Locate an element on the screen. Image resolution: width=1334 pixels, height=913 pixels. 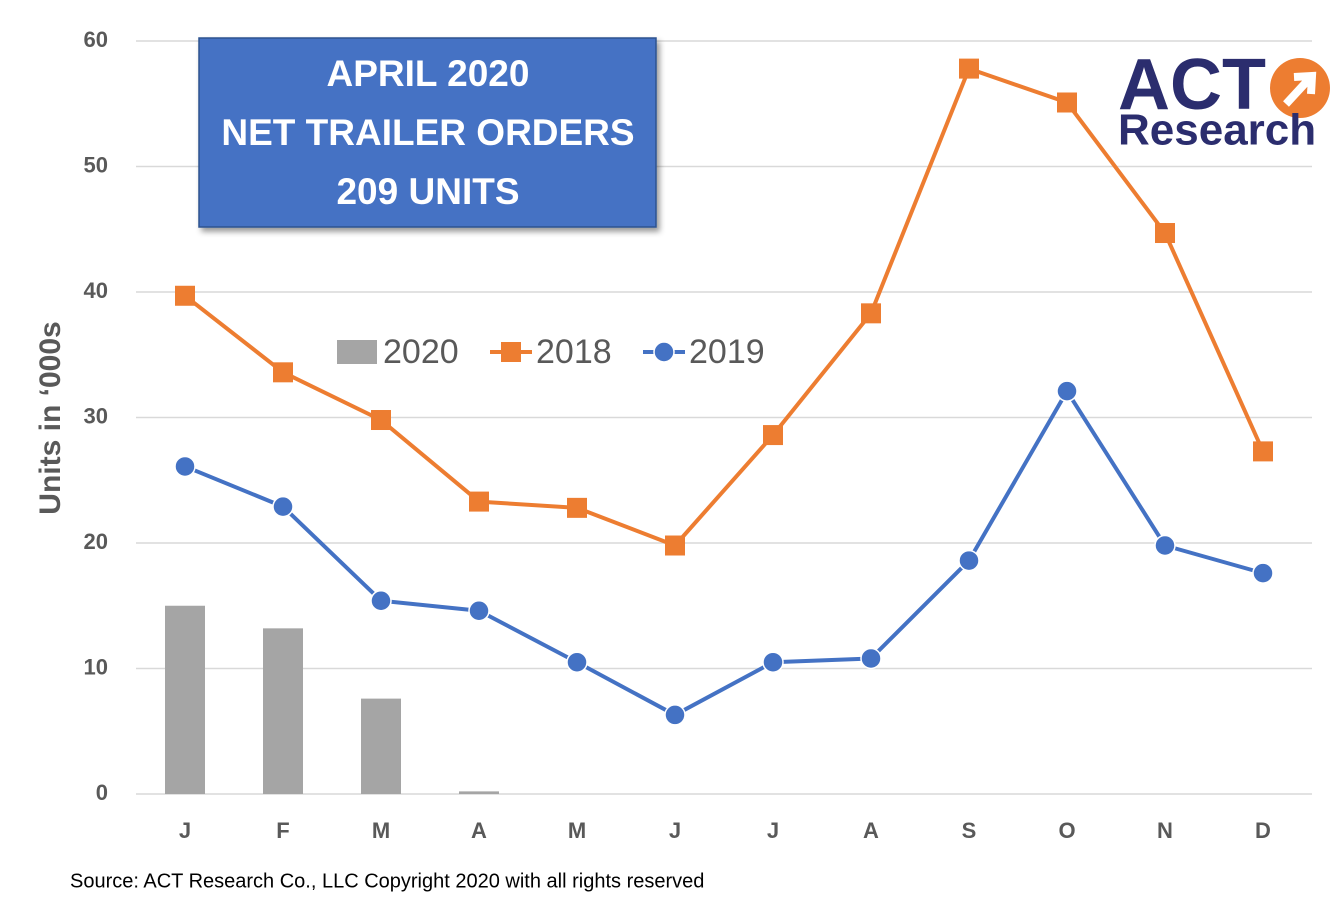
x-tick-label: O is located at coordinates (1066, 830).